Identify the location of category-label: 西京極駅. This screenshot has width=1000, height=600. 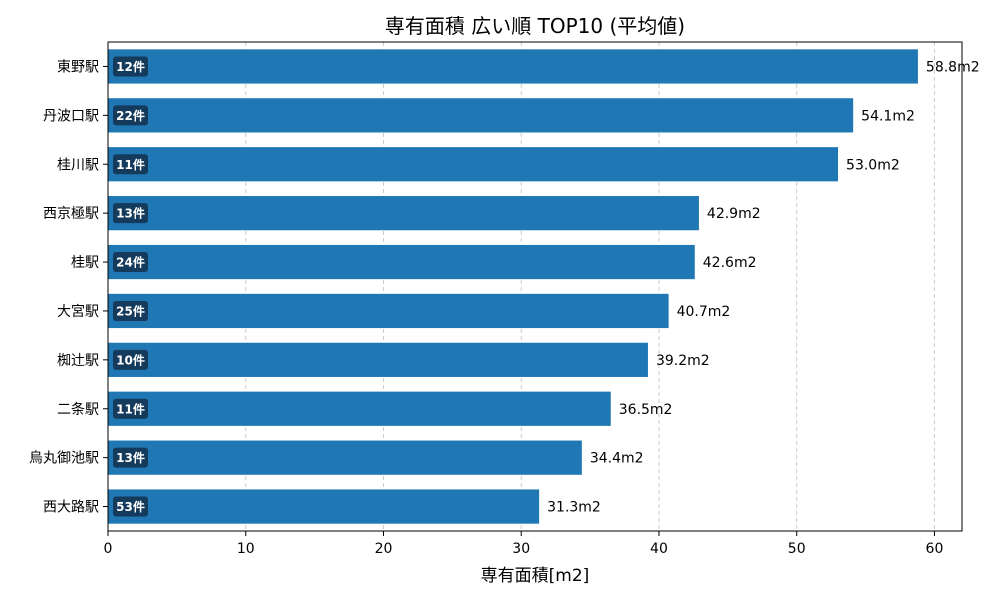
(71, 214).